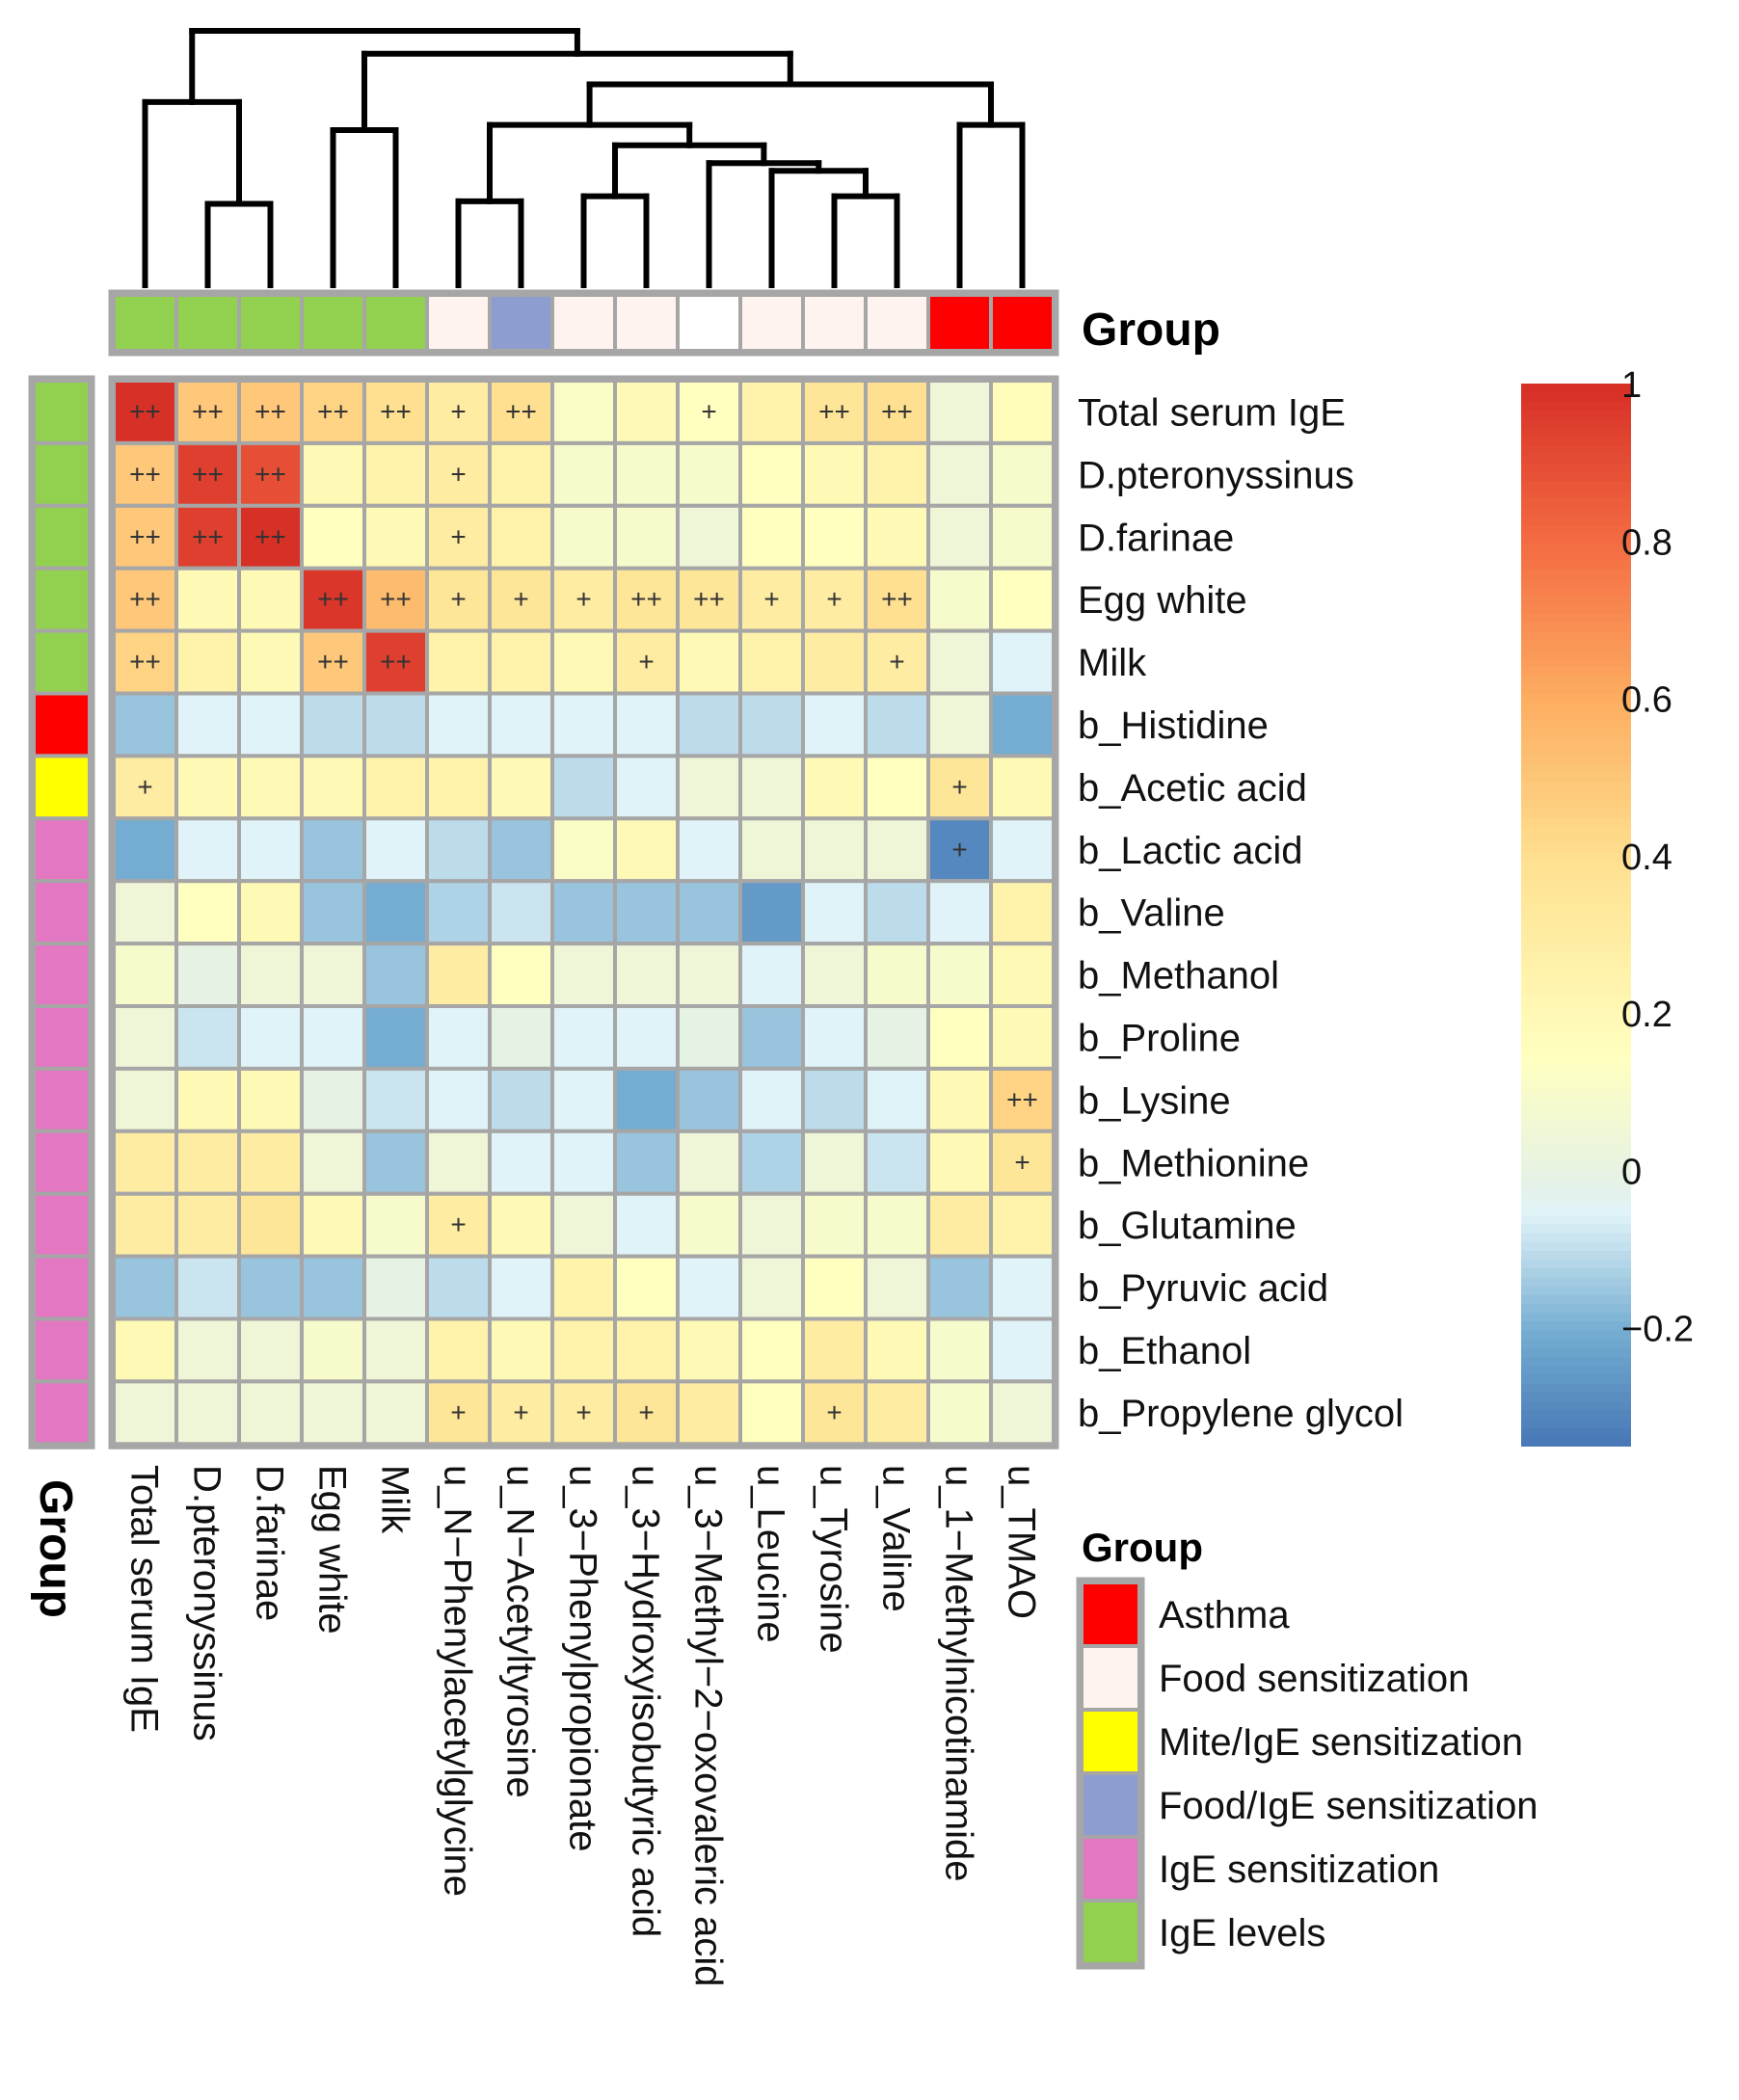  What do you see at coordinates (1646, 1015) in the screenshot?
I see `colorbar-tick-label: 0.2` at bounding box center [1646, 1015].